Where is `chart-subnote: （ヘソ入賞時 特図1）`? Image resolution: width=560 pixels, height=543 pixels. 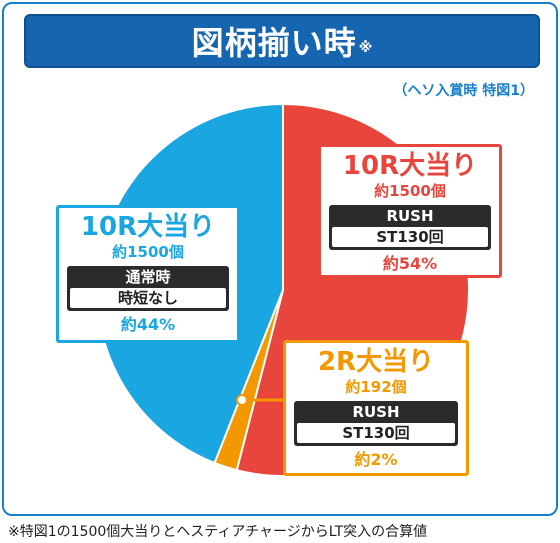 chart-subnote: （ヘソ入賞時 特図1） is located at coordinates (463, 91).